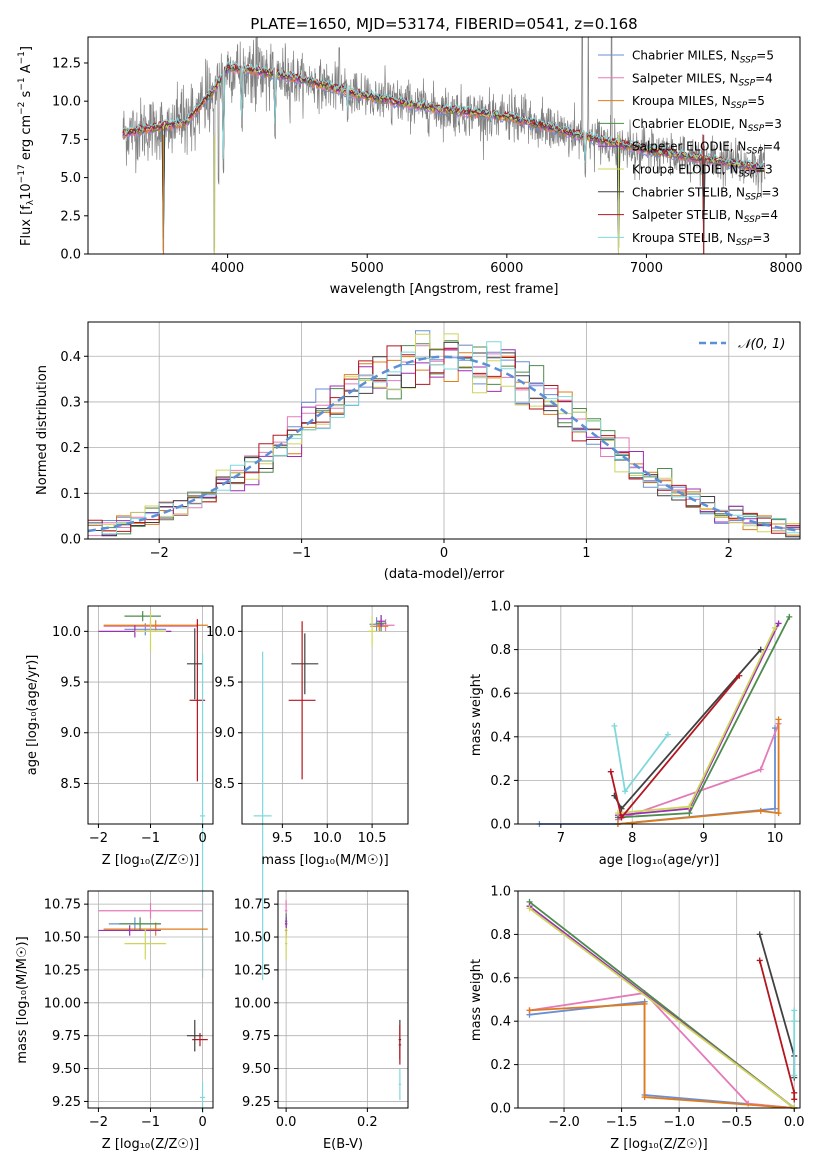 The width and height of the screenshot is (819, 1170). Describe the element at coordinates (673, 101) in the screenshot. I see `legend-model: Kroupa MILES` at that location.